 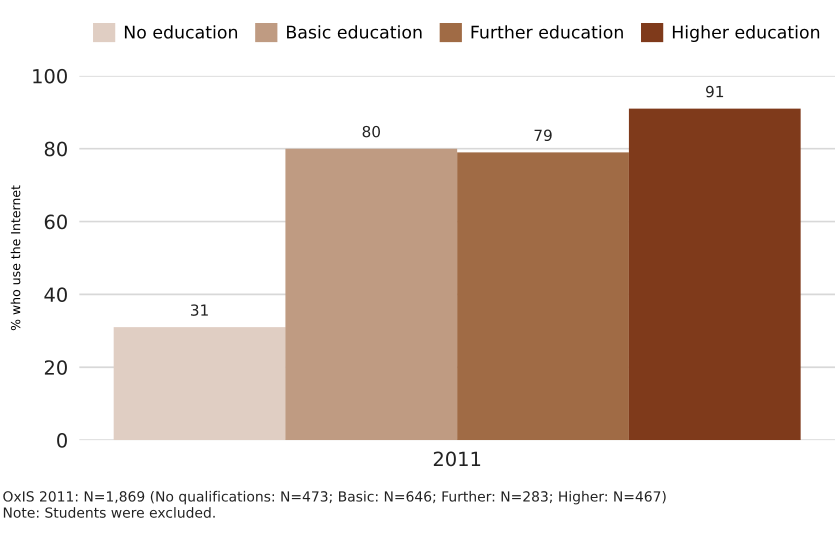 What do you see at coordinates (334, 497) in the screenshot?
I see `text: OxIS 2011: N=1,869 (No qualifications: N=473; Basic: N=646; Further: N=283; Higher: N=467)` at bounding box center [334, 497].